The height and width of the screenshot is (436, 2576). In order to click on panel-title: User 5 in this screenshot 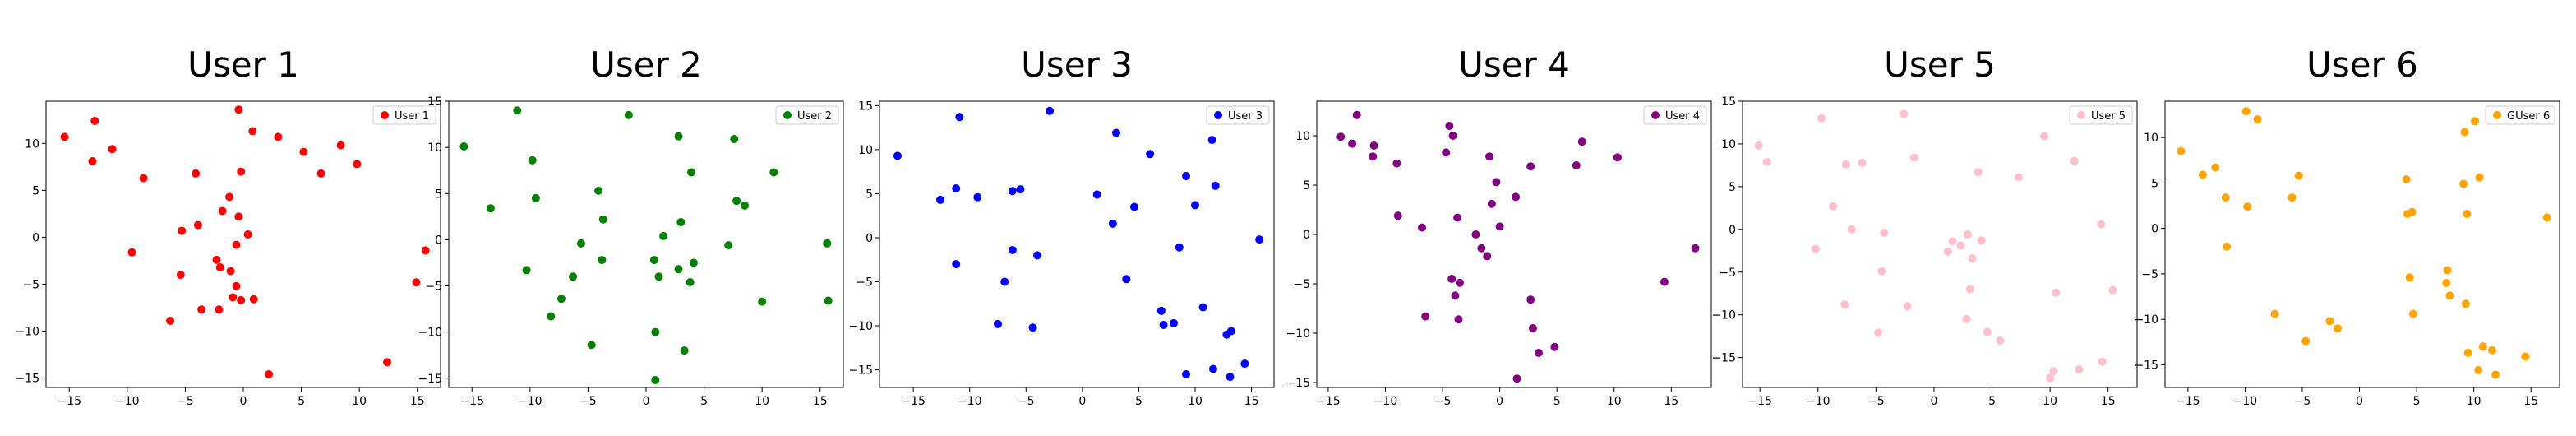, I will do `click(1940, 64)`.